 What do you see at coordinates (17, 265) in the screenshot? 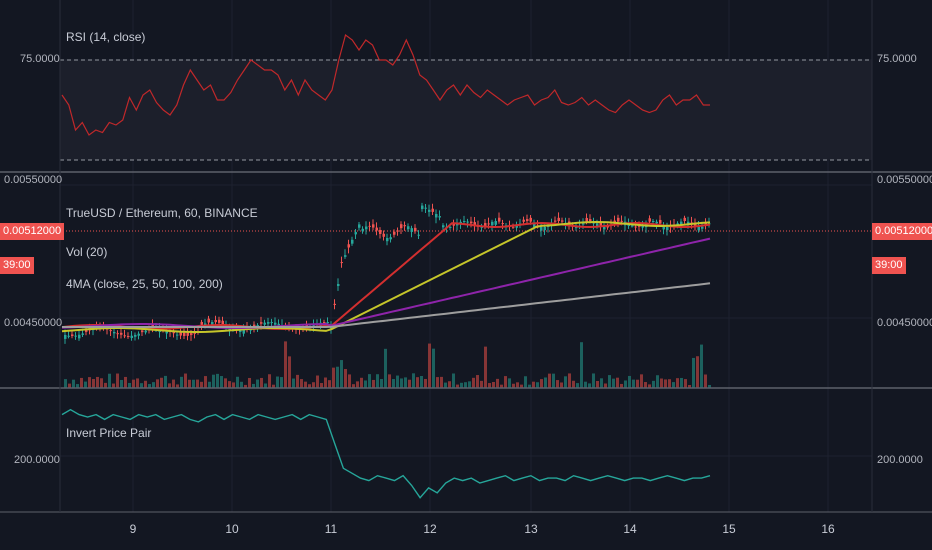
I see `countdown-tag-left: 39:00` at bounding box center [17, 265].